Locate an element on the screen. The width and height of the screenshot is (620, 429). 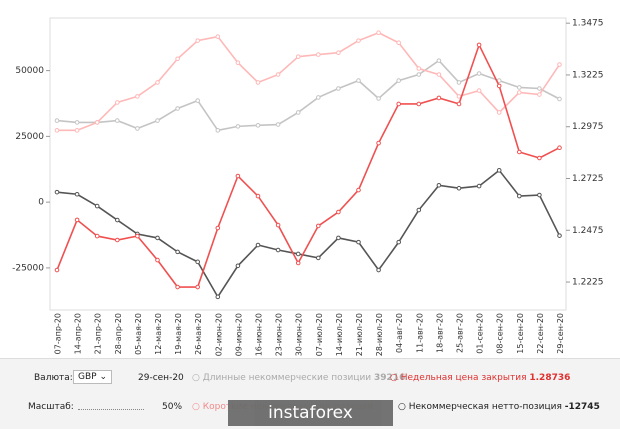
x-tick-label: 14-июл-20 is located at coordinates (339, 334).